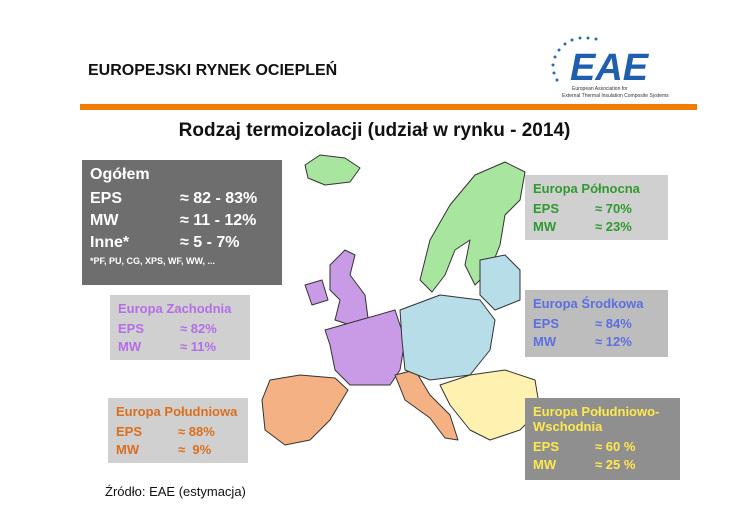 This screenshot has height=530, width=749. Describe the element at coordinates (332, 170) in the screenshot. I see `iceland` at that location.